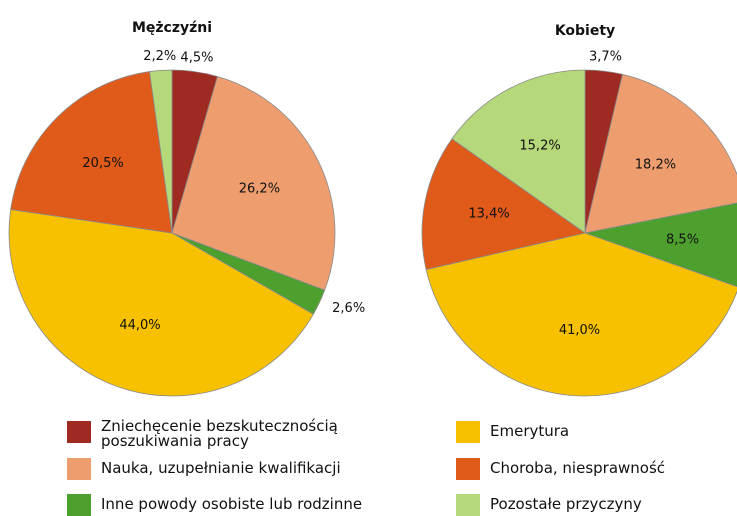 The image size is (737, 516). I want to click on slice-label: 8,5%, so click(682, 240).